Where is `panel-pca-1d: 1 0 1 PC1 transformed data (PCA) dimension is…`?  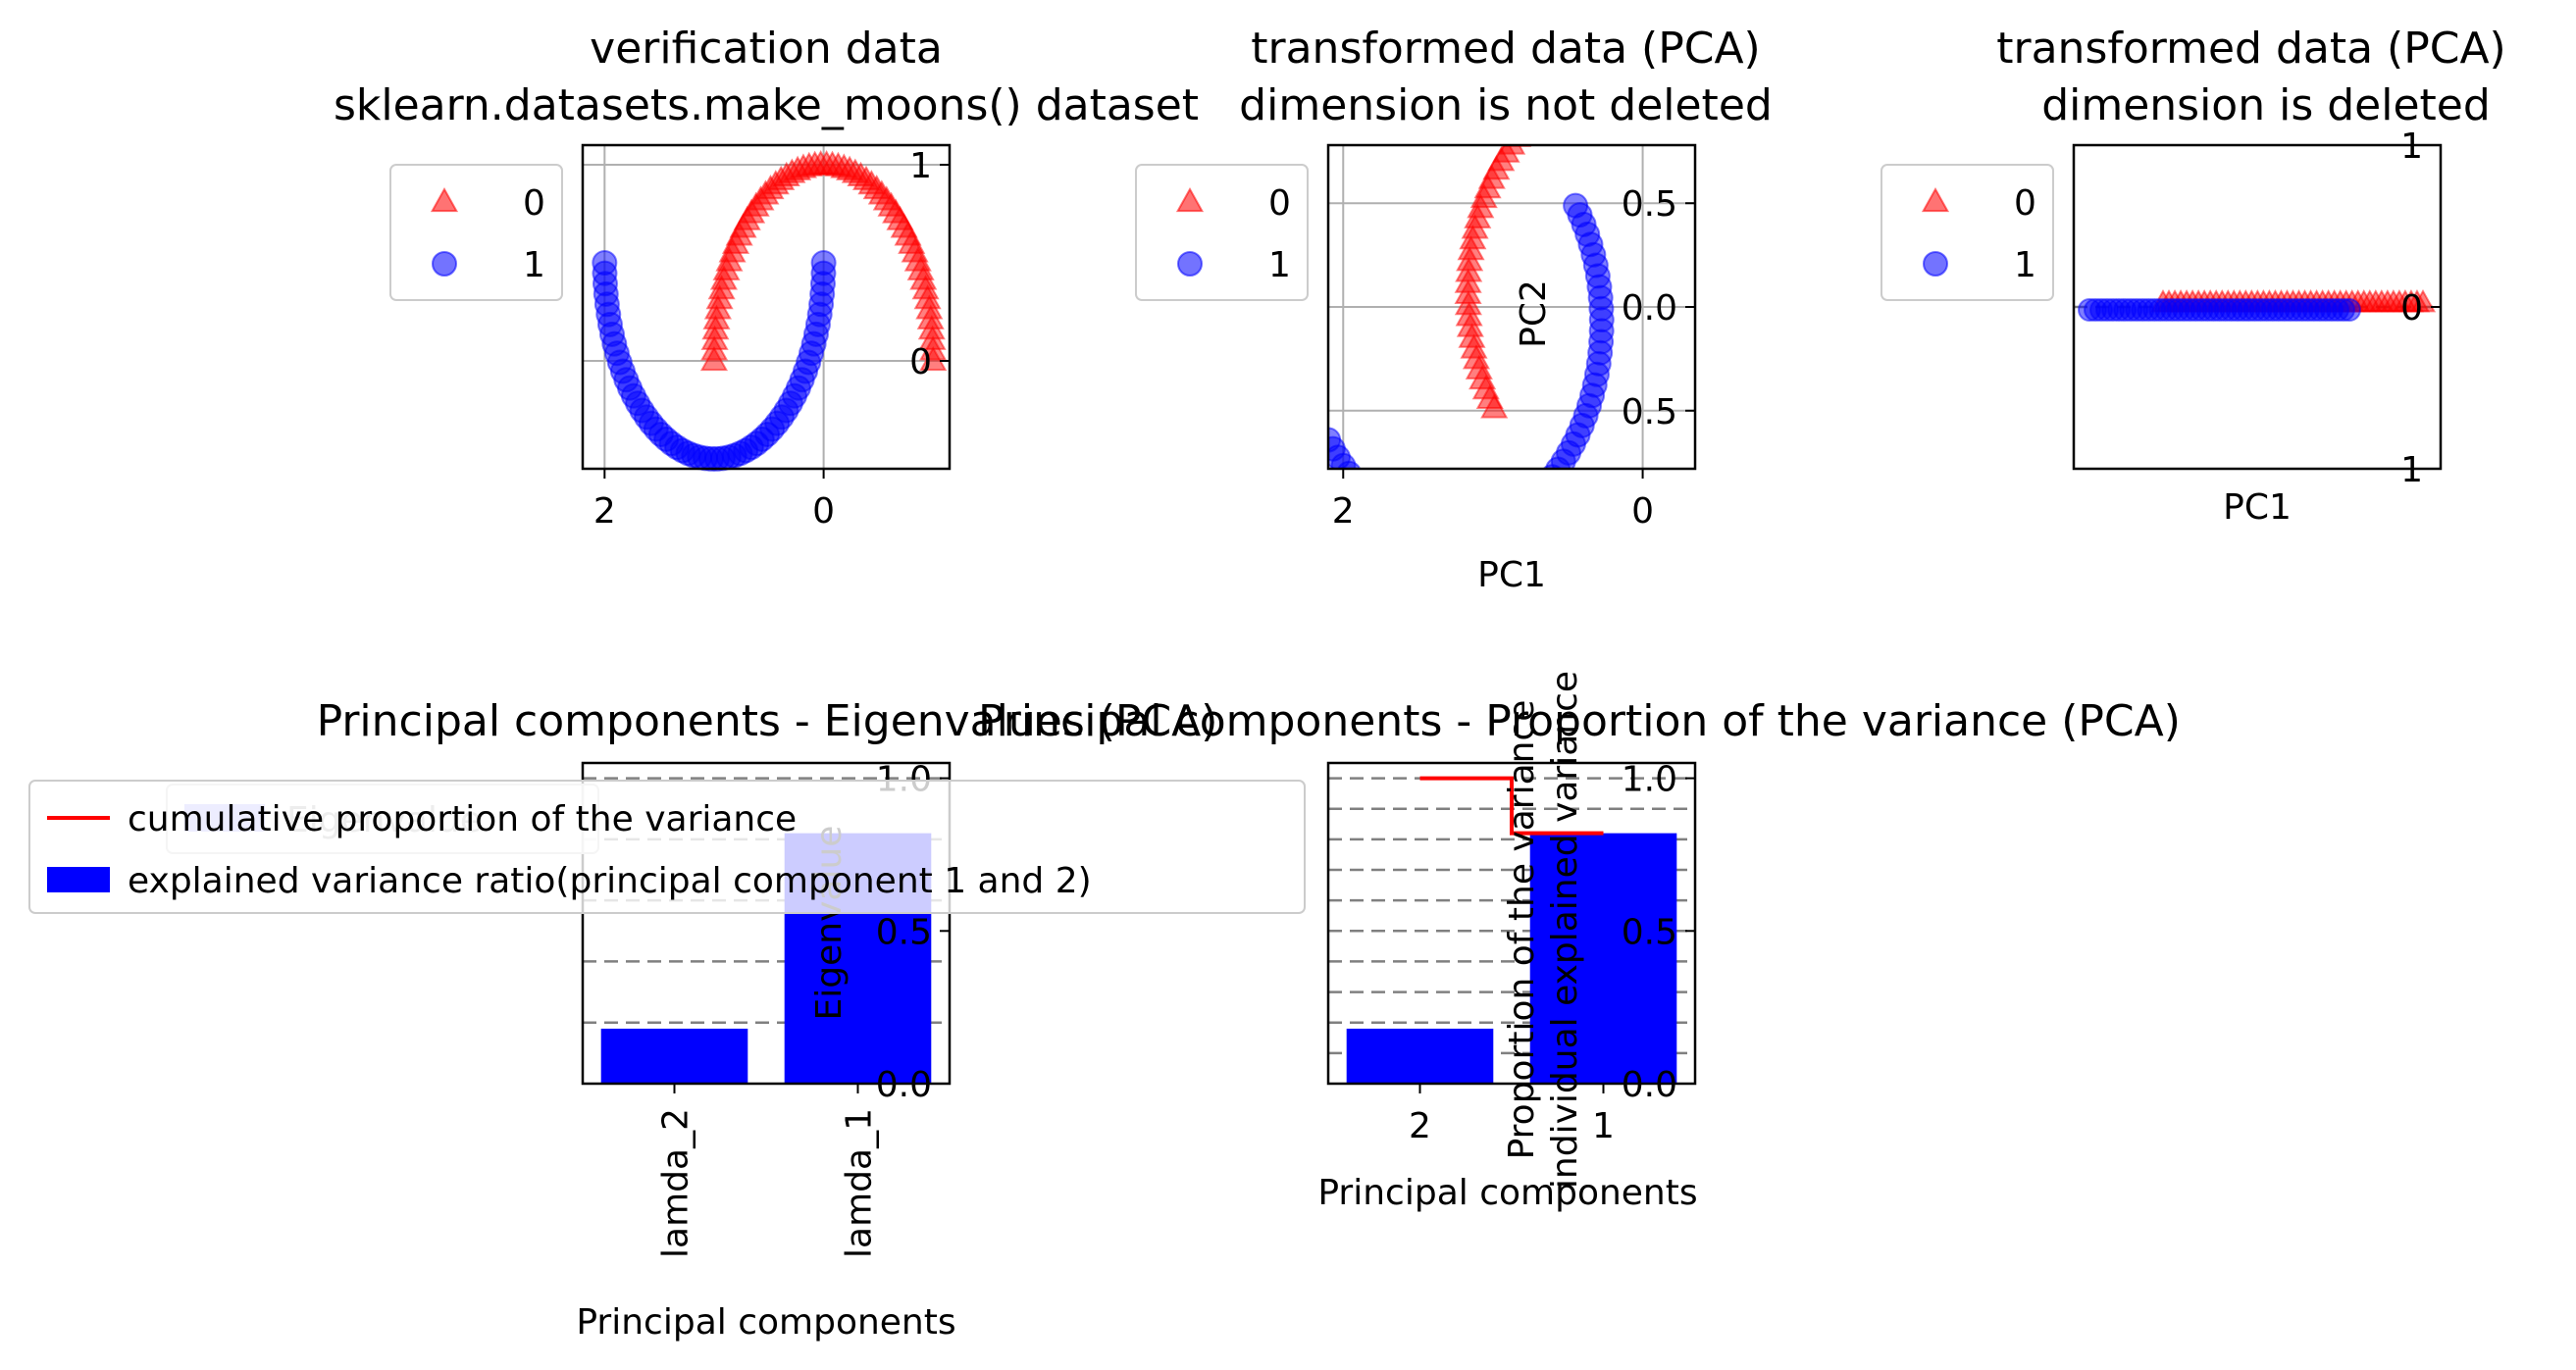 panel-pca-1d: 1 0 1 PC1 transformed data (PCA) dimension is… is located at coordinates (2250, 276).